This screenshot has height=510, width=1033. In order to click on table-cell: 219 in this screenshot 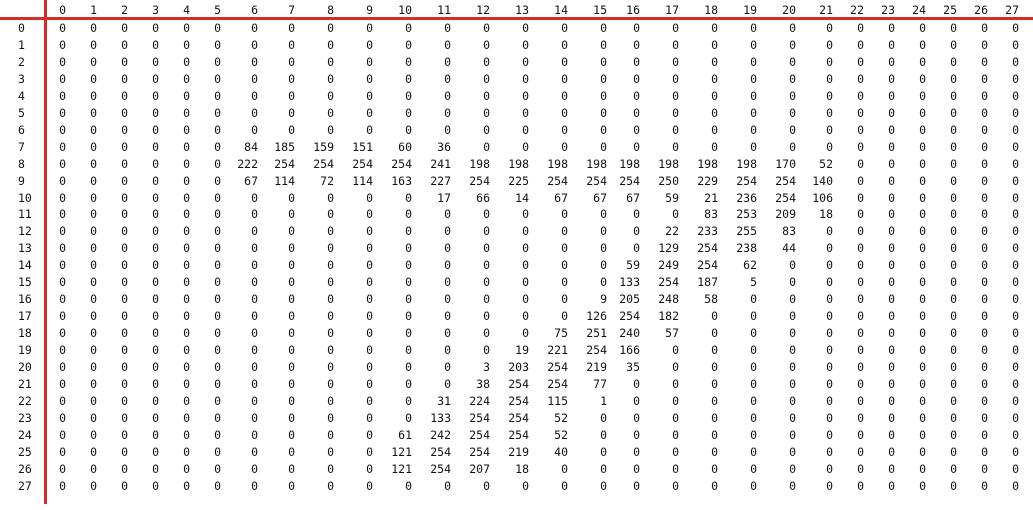, I will do `click(518, 451)`.